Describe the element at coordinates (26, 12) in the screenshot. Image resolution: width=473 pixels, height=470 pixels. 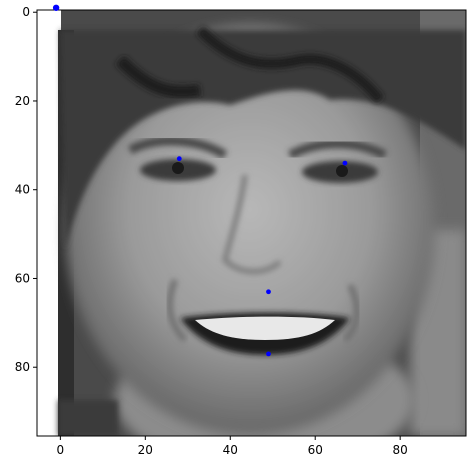
I see `y-tick-label: 0` at that location.